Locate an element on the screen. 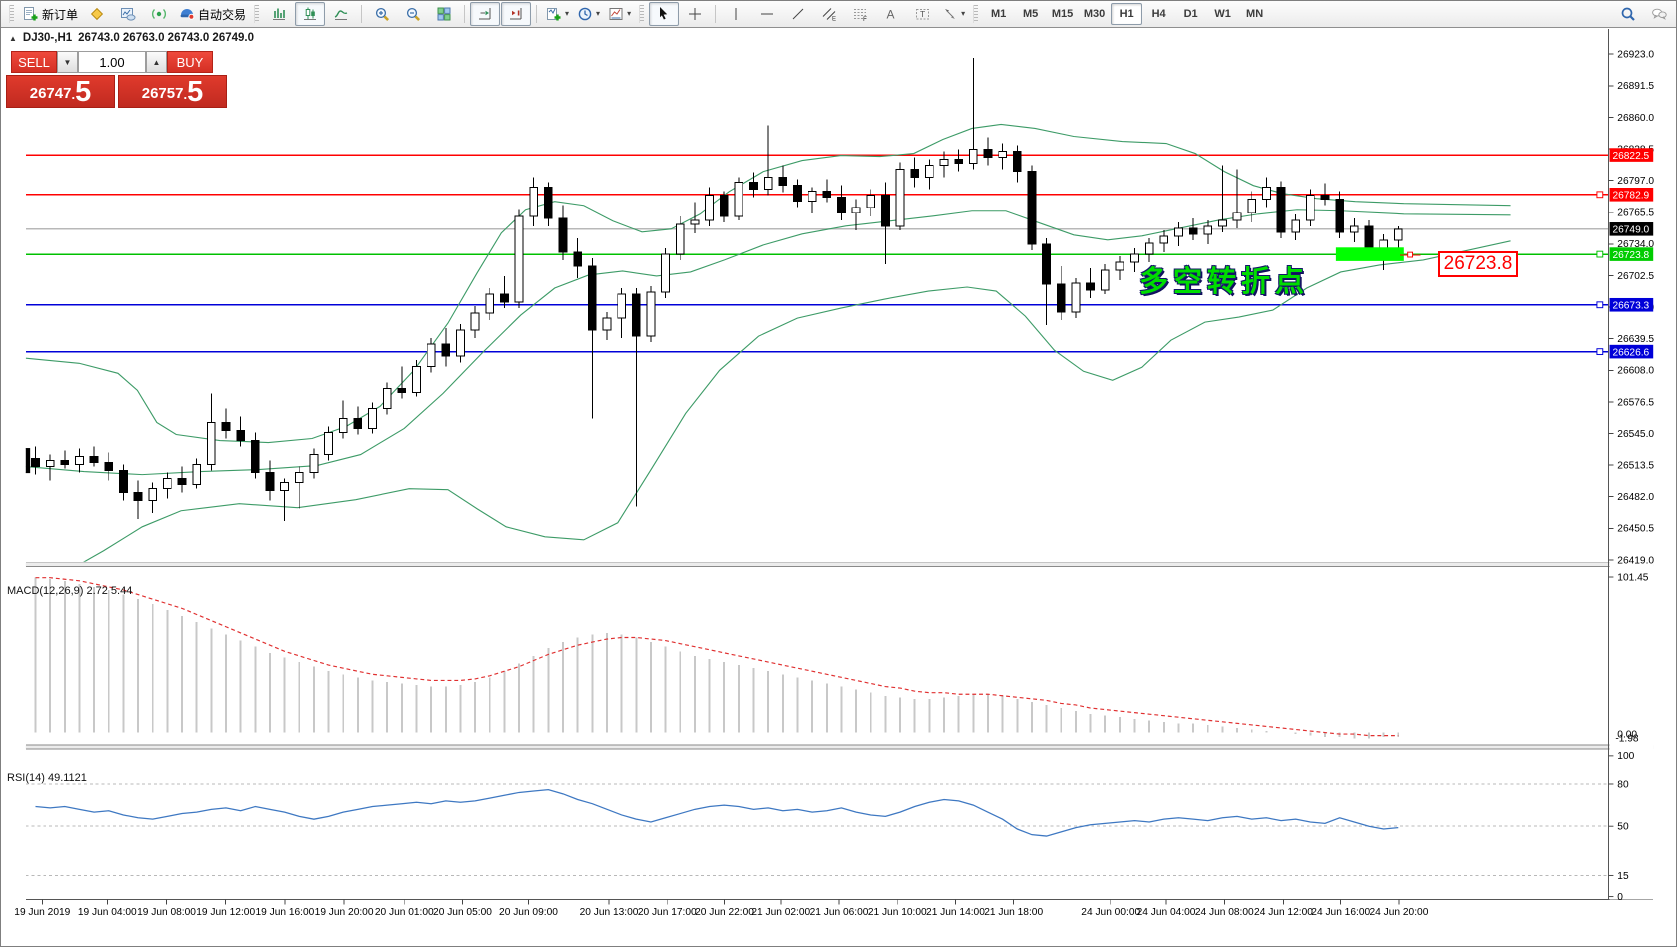  hline-marker-26723.8 is located at coordinates (1600, 254).